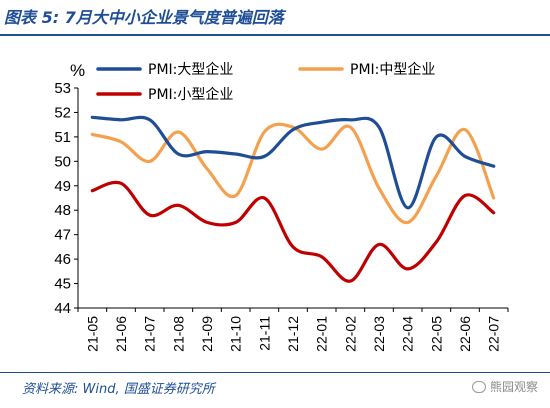  Describe the element at coordinates (62, 308) in the screenshot. I see `y-tick-label: 44` at that location.